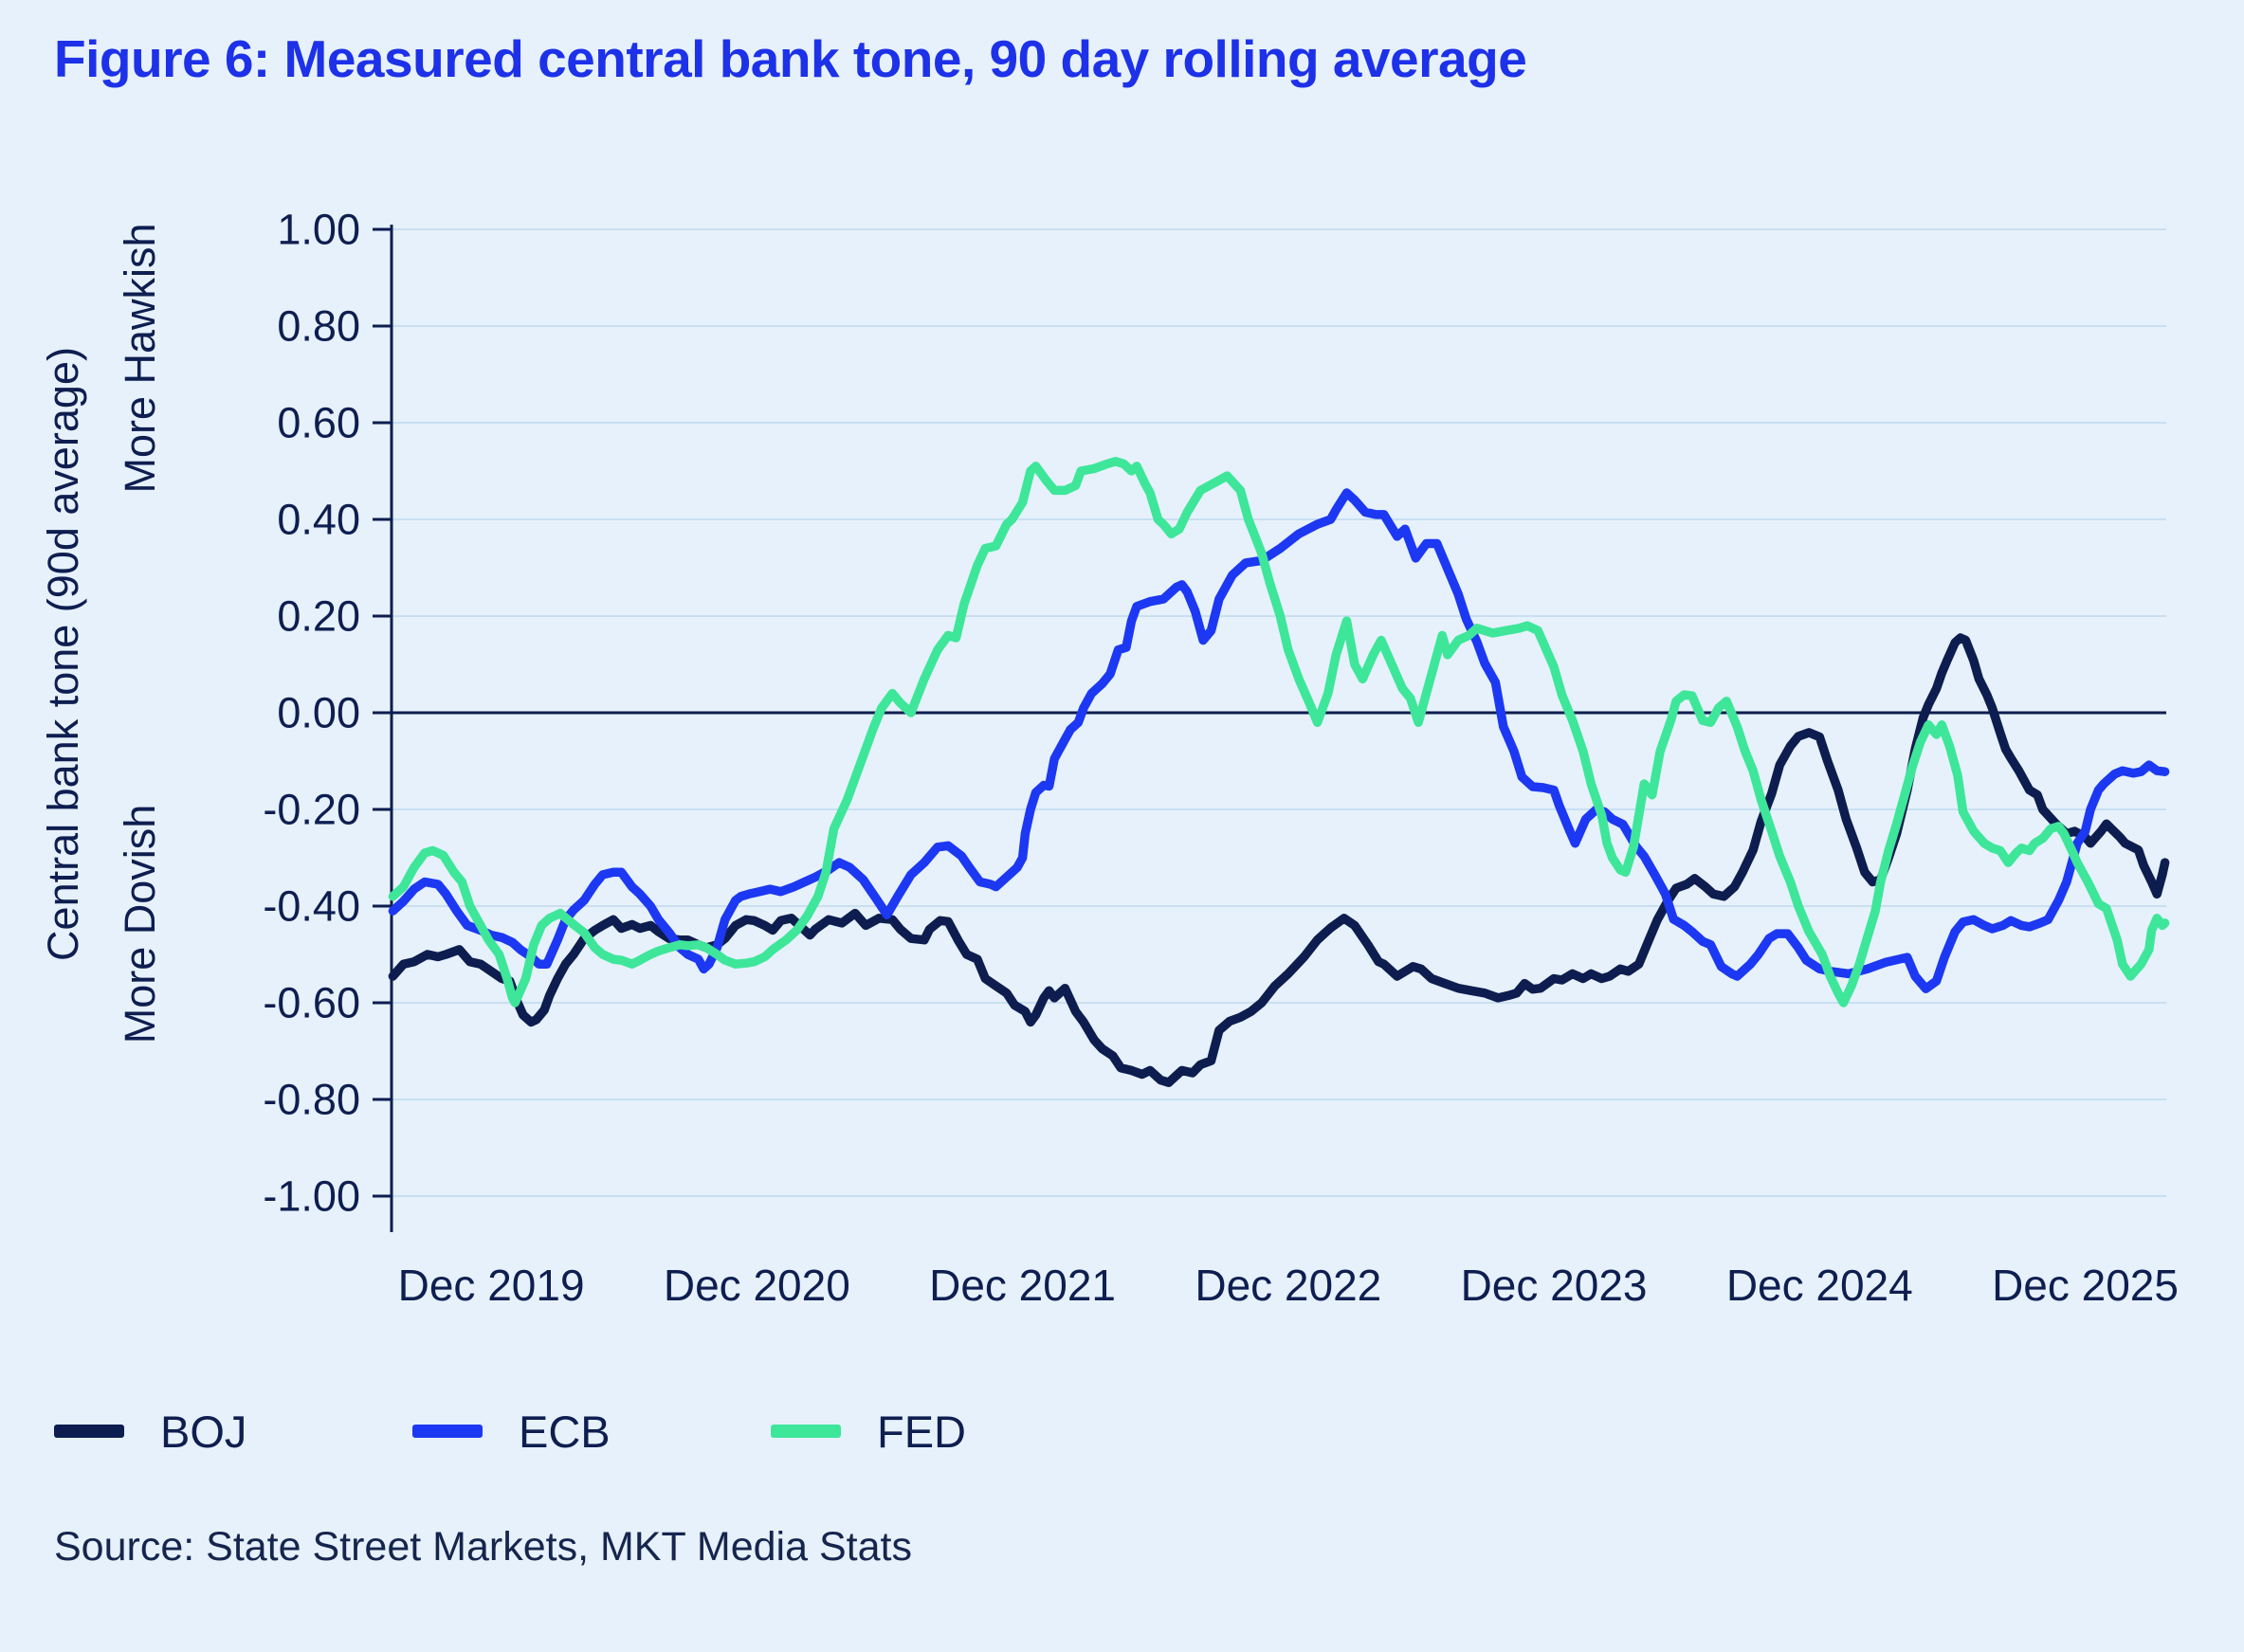 This screenshot has width=2244, height=1652. What do you see at coordinates (319, 326) in the screenshot?
I see `y-tick-label: 0.80` at bounding box center [319, 326].